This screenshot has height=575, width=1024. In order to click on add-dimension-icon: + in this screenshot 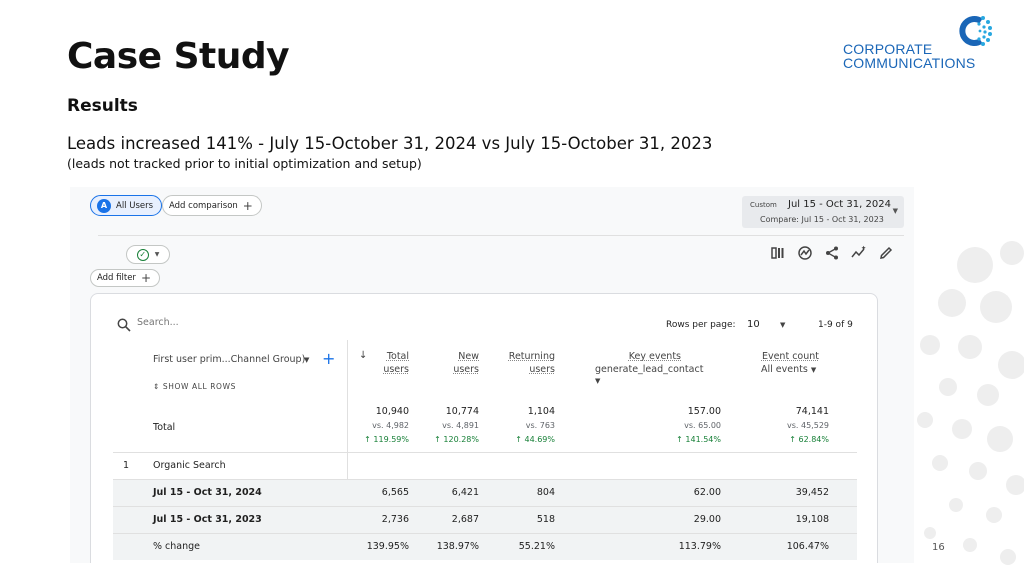, I will do `click(329, 358)`.